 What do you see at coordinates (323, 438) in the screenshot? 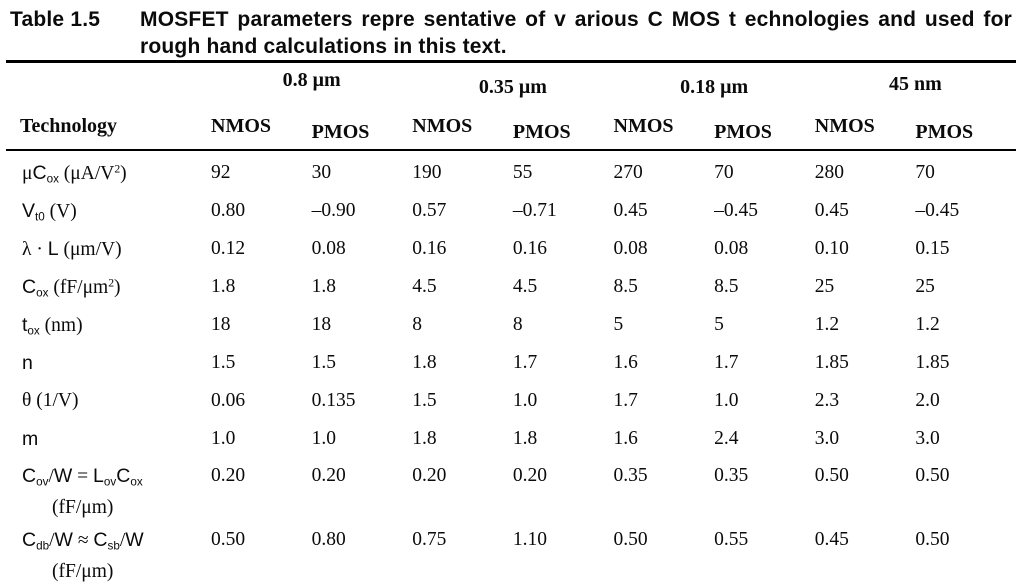
I see `value-m-col2: 1.0` at bounding box center [323, 438].